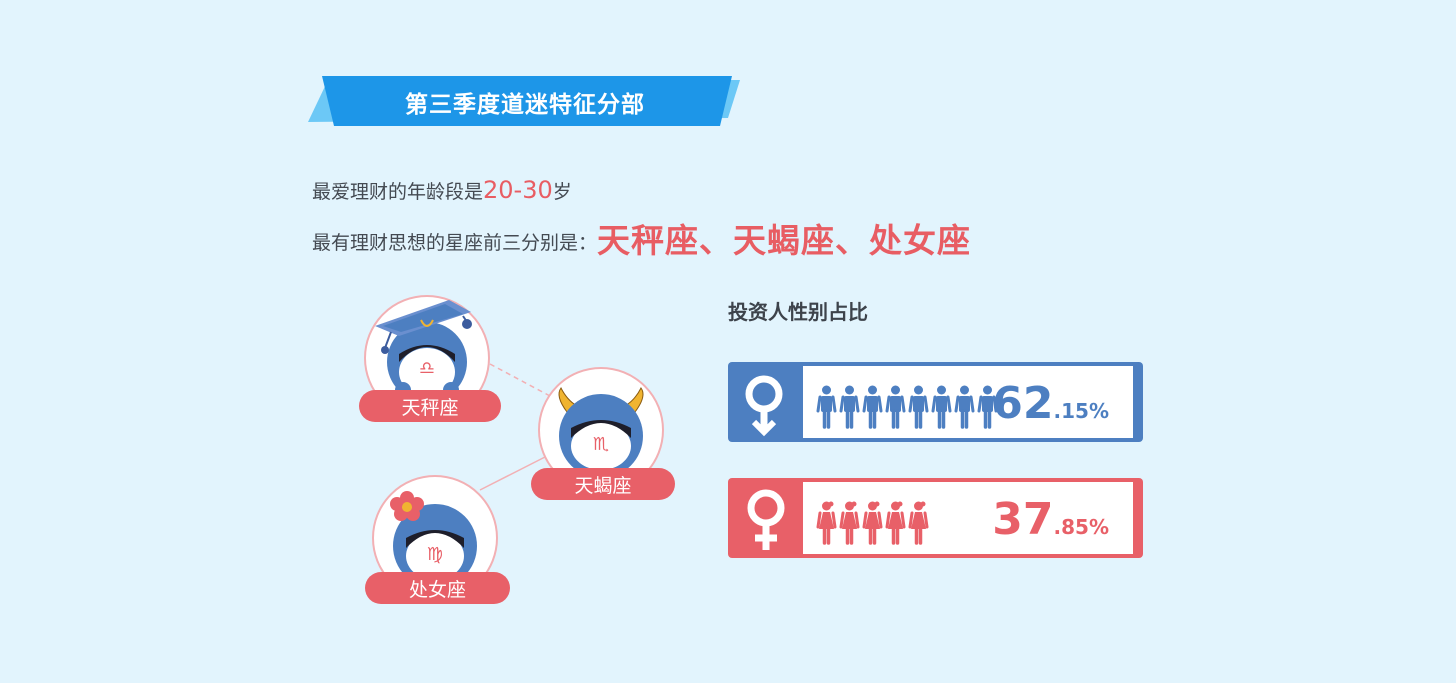 This screenshot has height=683, width=1456. Describe the element at coordinates (1081, 527) in the screenshot. I see `female-pct-dec: .85%` at that location.